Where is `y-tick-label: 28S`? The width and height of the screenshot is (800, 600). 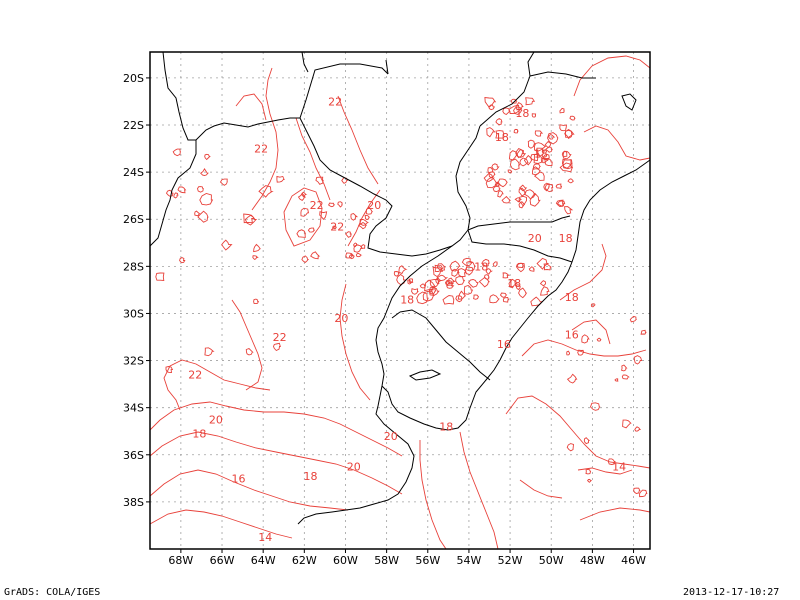
y-tick-label: 28S is located at coordinates (133, 266).